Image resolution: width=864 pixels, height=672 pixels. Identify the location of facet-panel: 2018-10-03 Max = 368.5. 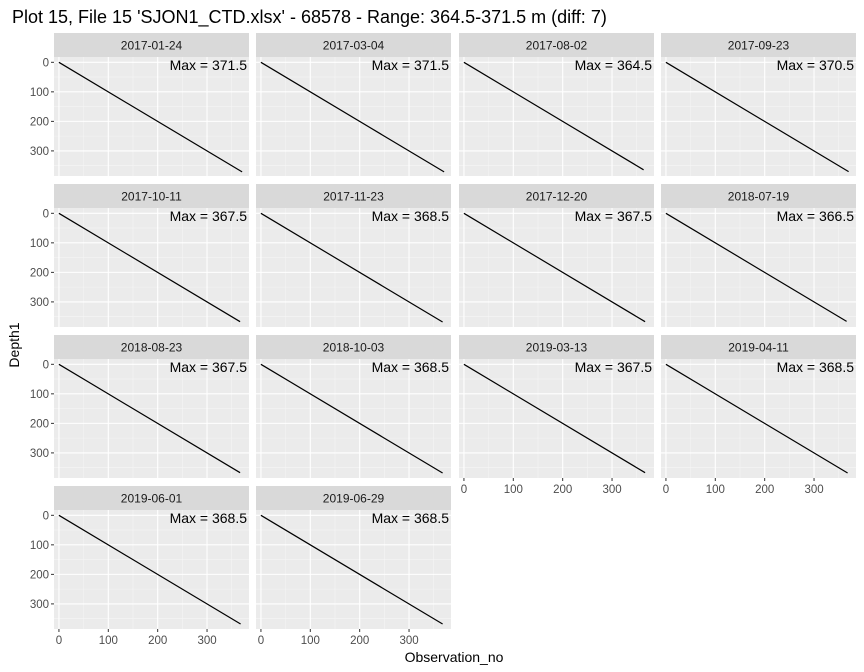
(353, 406).